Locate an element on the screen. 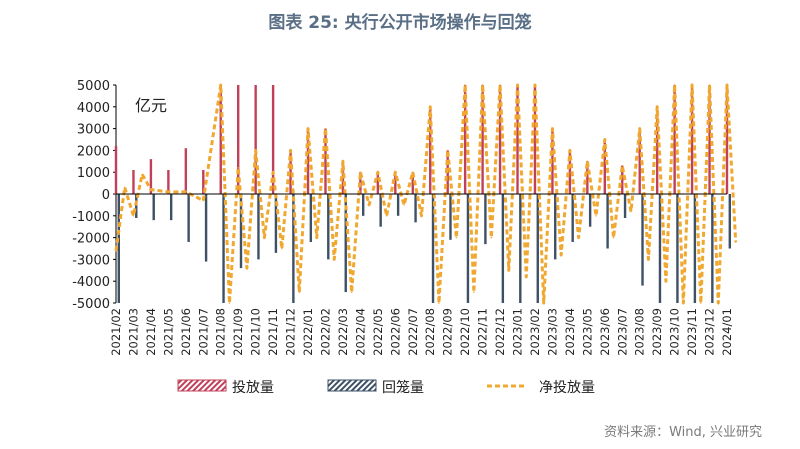  x-tick-label: 2021/09 is located at coordinates (238, 332).